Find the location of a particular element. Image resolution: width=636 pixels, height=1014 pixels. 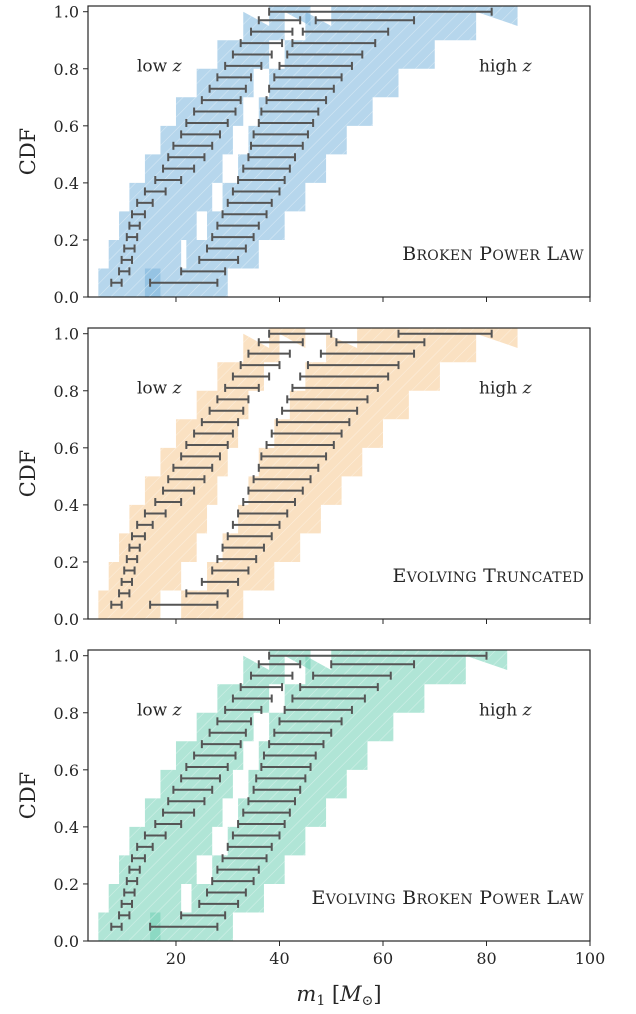

model-label: EVOLVING BROKEN POWER LAW is located at coordinates (448, 898).